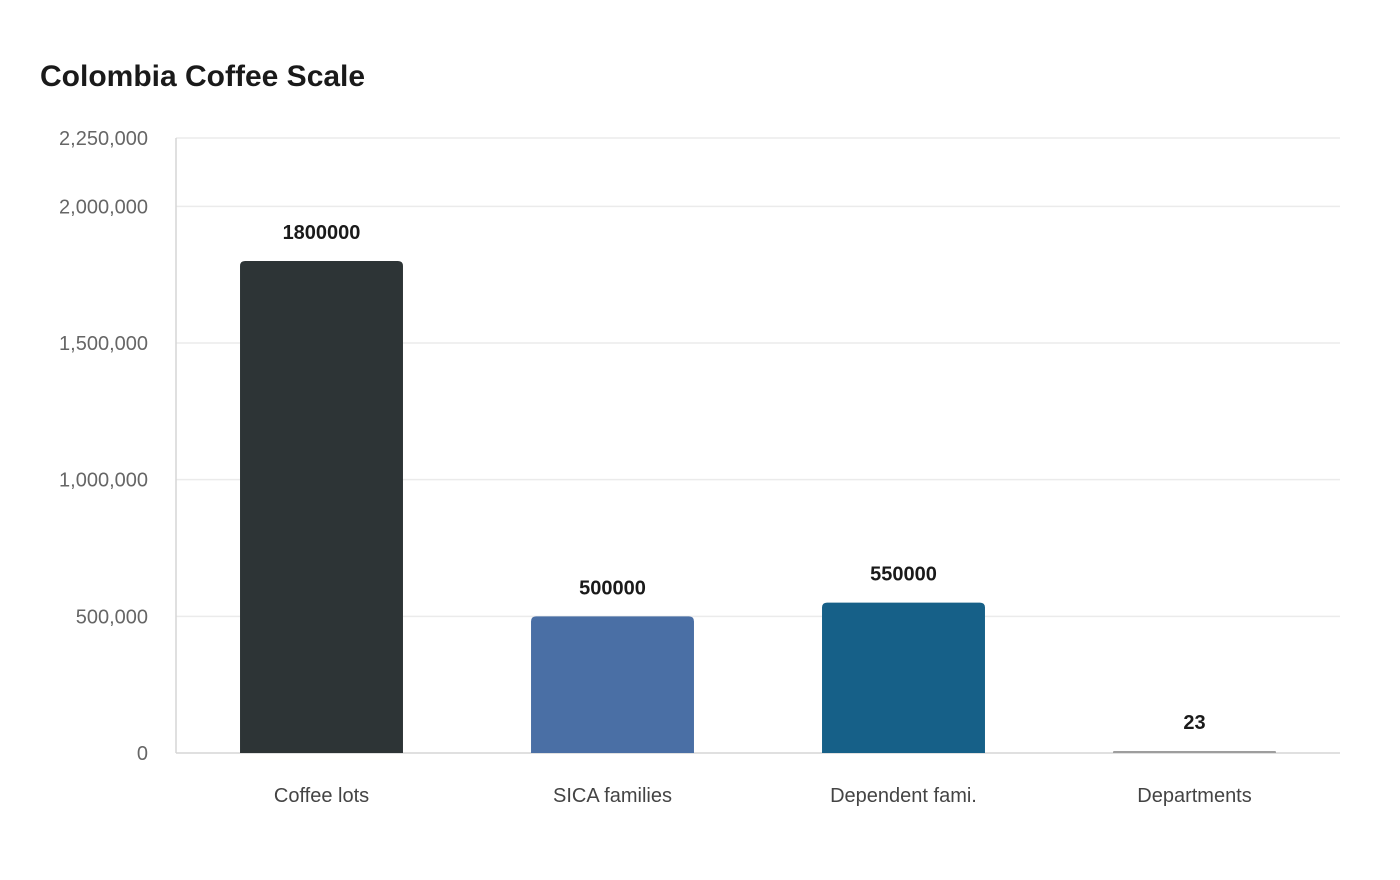 The image size is (1400, 880). What do you see at coordinates (142, 754) in the screenshot?
I see `y-tick-label: 0` at bounding box center [142, 754].